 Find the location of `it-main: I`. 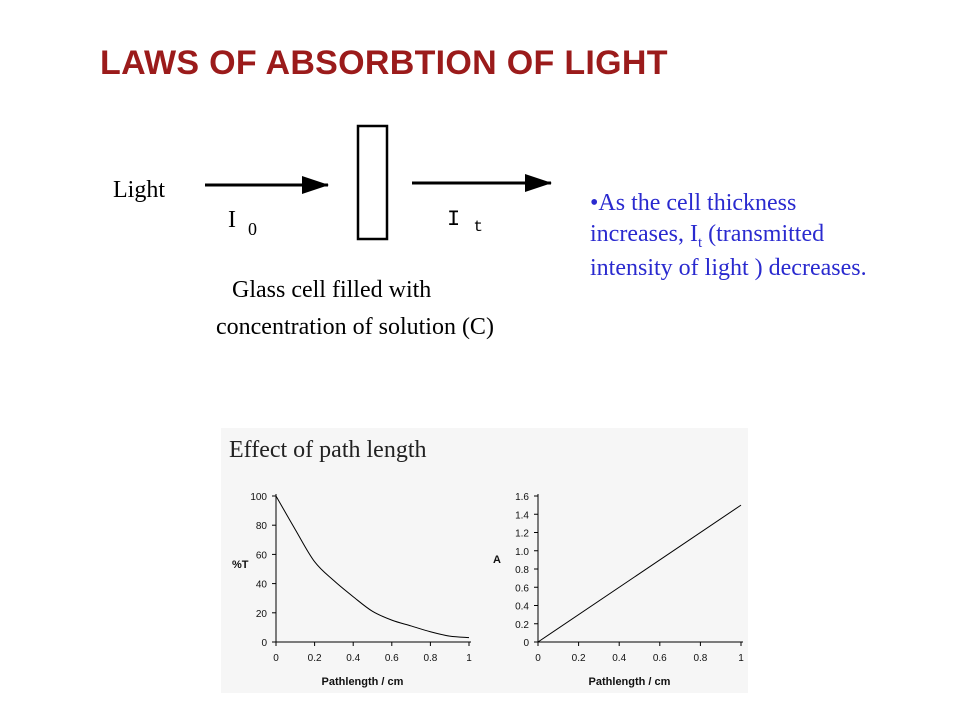

it-main: I is located at coordinates (453, 219).